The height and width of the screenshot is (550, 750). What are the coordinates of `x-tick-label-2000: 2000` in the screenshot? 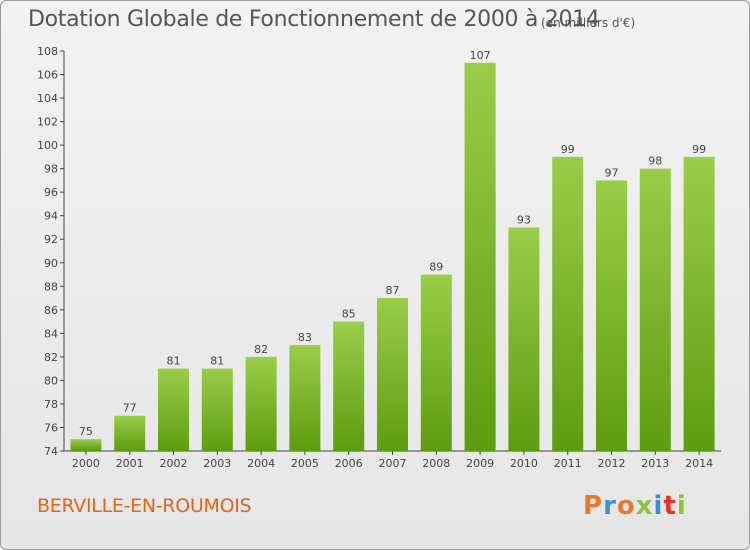 It's located at (86, 463).